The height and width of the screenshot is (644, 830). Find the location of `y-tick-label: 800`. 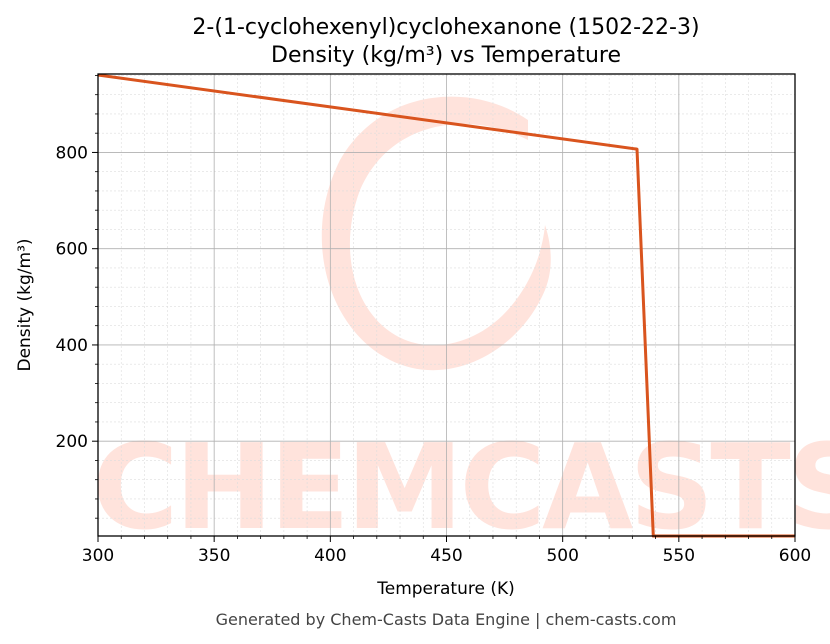

y-tick-label: 800 is located at coordinates (72, 153).